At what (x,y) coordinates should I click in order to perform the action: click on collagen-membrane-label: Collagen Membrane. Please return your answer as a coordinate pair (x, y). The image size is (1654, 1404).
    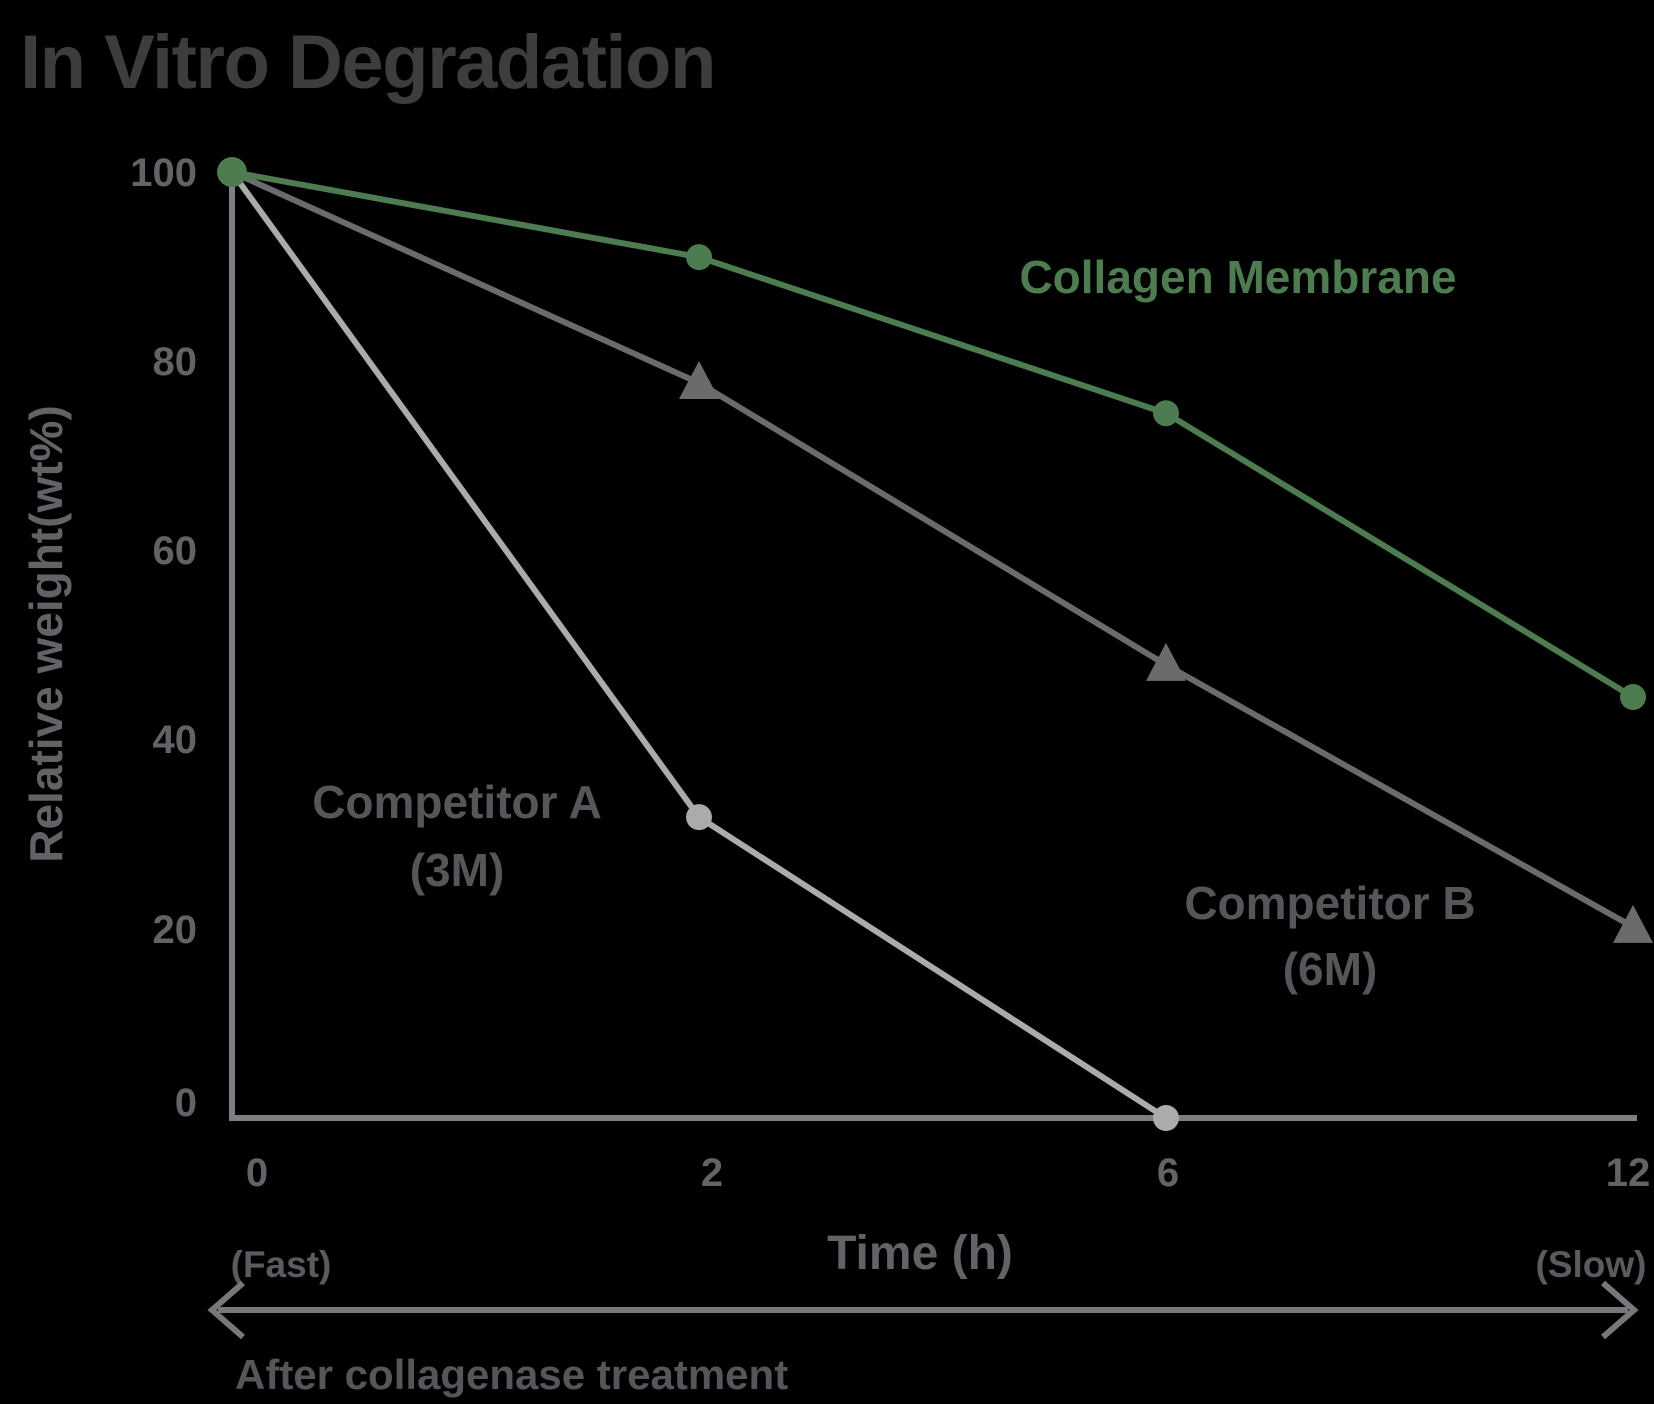
    Looking at the image, I should click on (1237, 277).